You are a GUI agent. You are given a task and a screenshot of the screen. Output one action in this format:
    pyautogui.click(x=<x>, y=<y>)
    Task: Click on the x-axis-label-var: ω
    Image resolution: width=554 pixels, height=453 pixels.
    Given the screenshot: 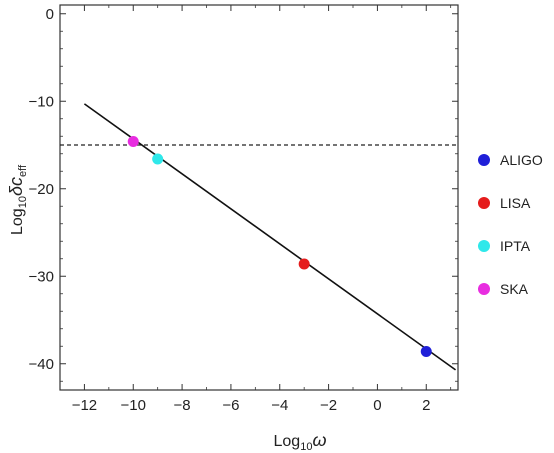 What is the action you would take?
    pyautogui.click(x=319, y=440)
    